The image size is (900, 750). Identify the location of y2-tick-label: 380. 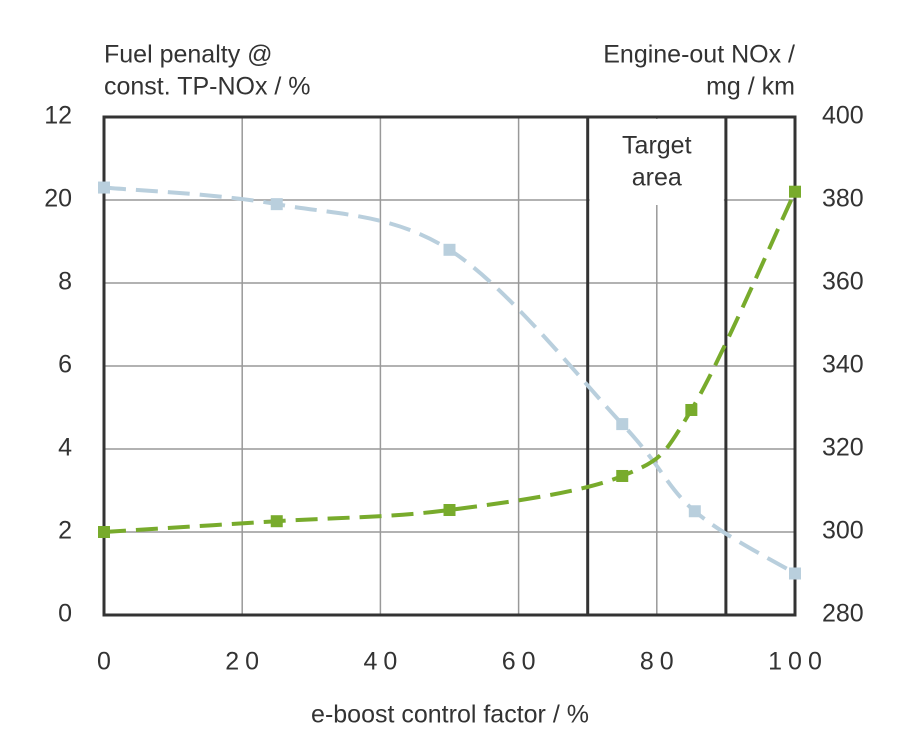
(843, 199).